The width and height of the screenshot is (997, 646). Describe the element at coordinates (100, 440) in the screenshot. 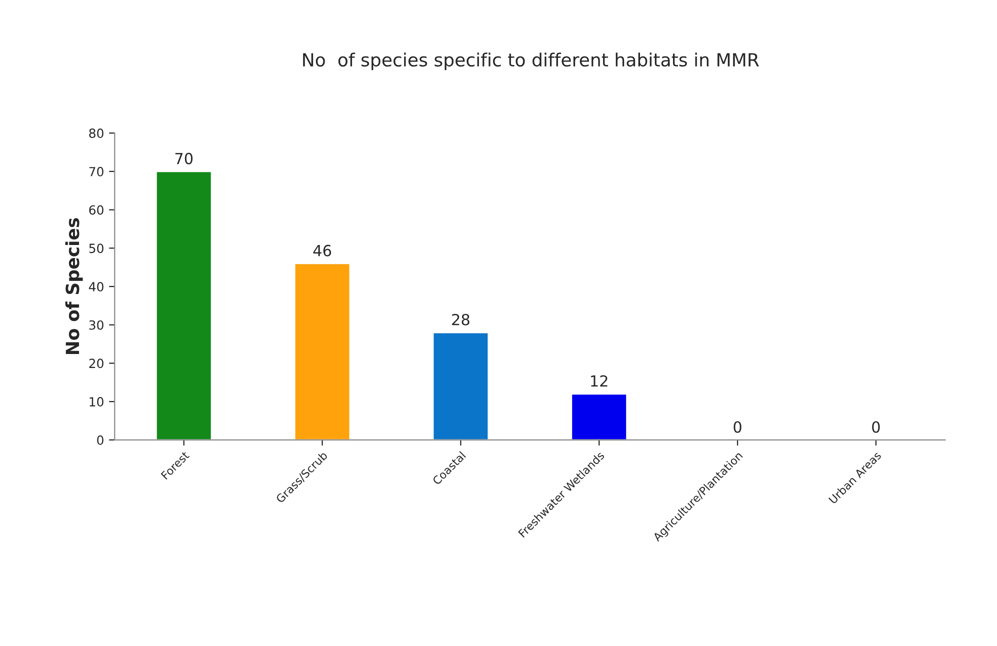

I see `y-tick-label: 0` at that location.